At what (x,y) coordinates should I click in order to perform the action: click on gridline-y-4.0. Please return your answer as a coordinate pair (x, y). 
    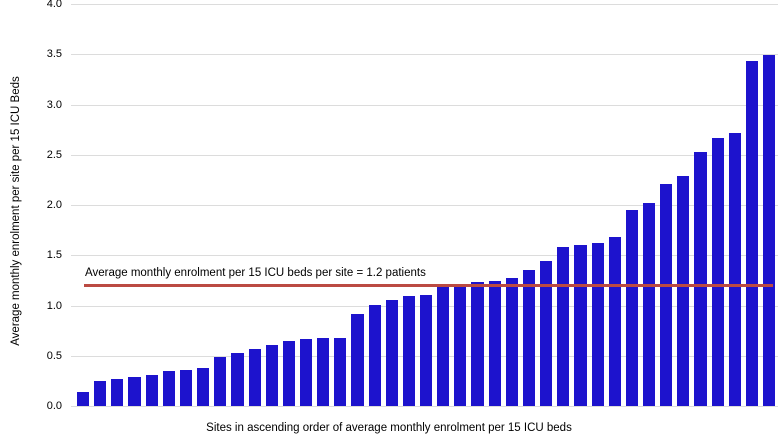
    Looking at the image, I should click on (424, 5).